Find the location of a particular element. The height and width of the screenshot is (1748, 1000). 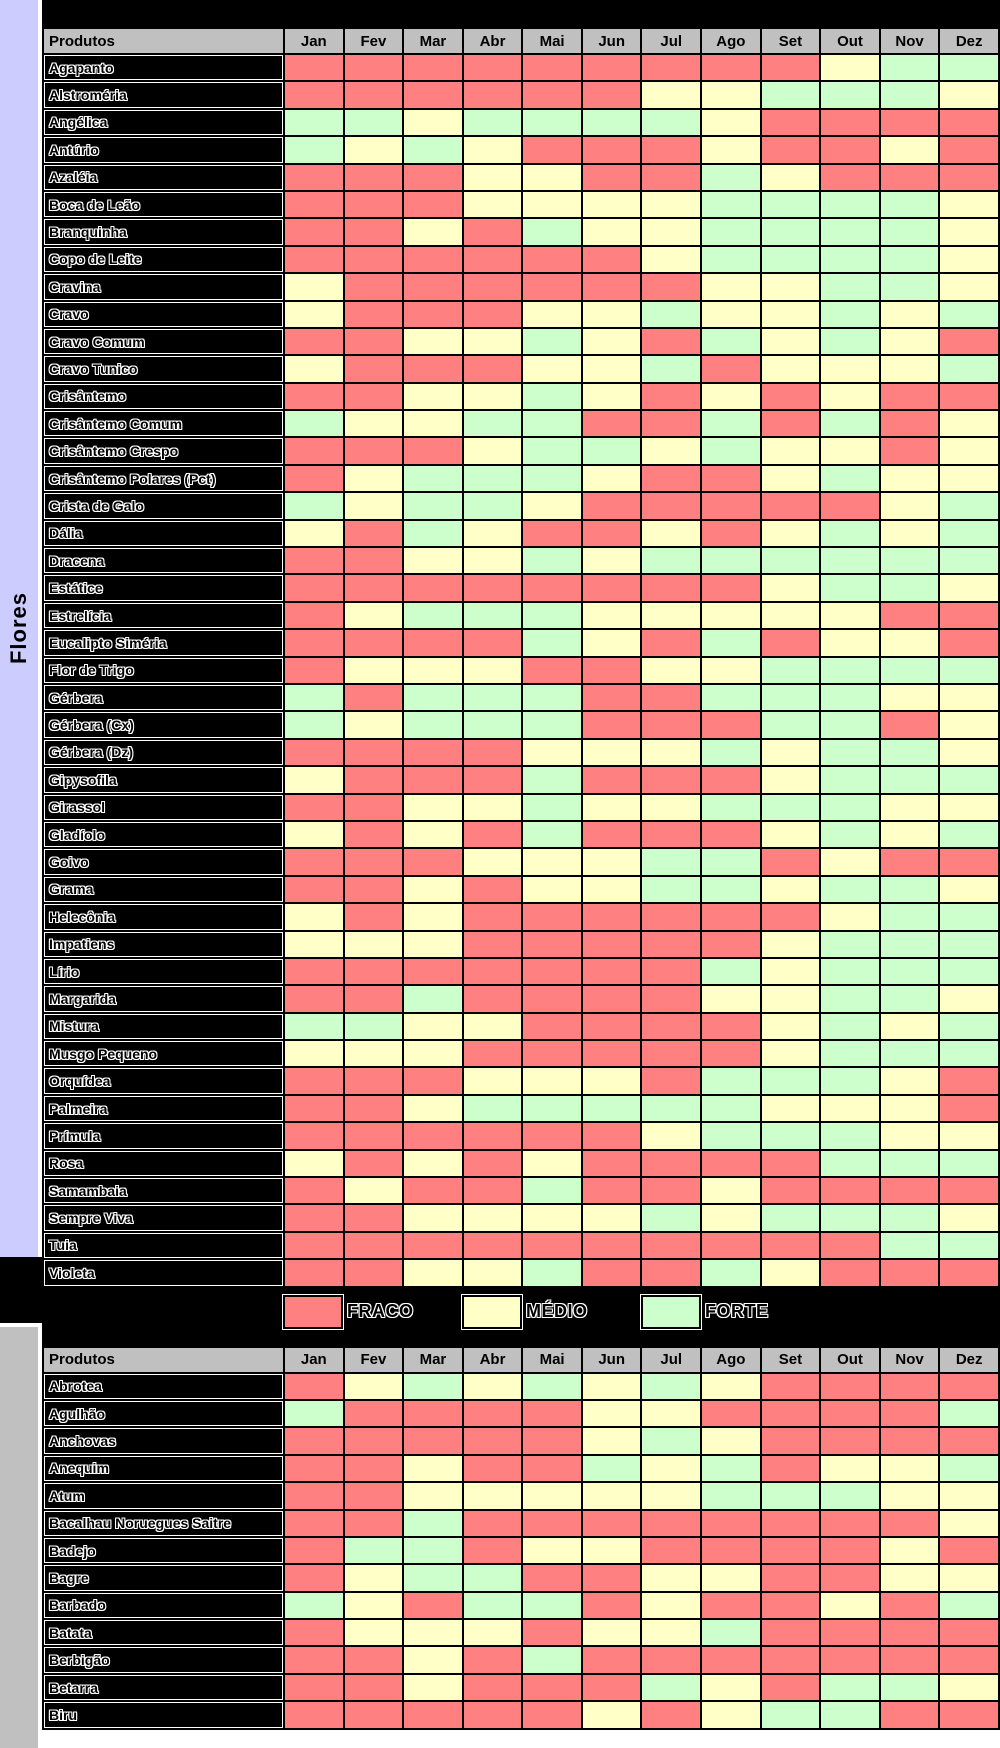

product-label: Estátice is located at coordinates (163, 588).